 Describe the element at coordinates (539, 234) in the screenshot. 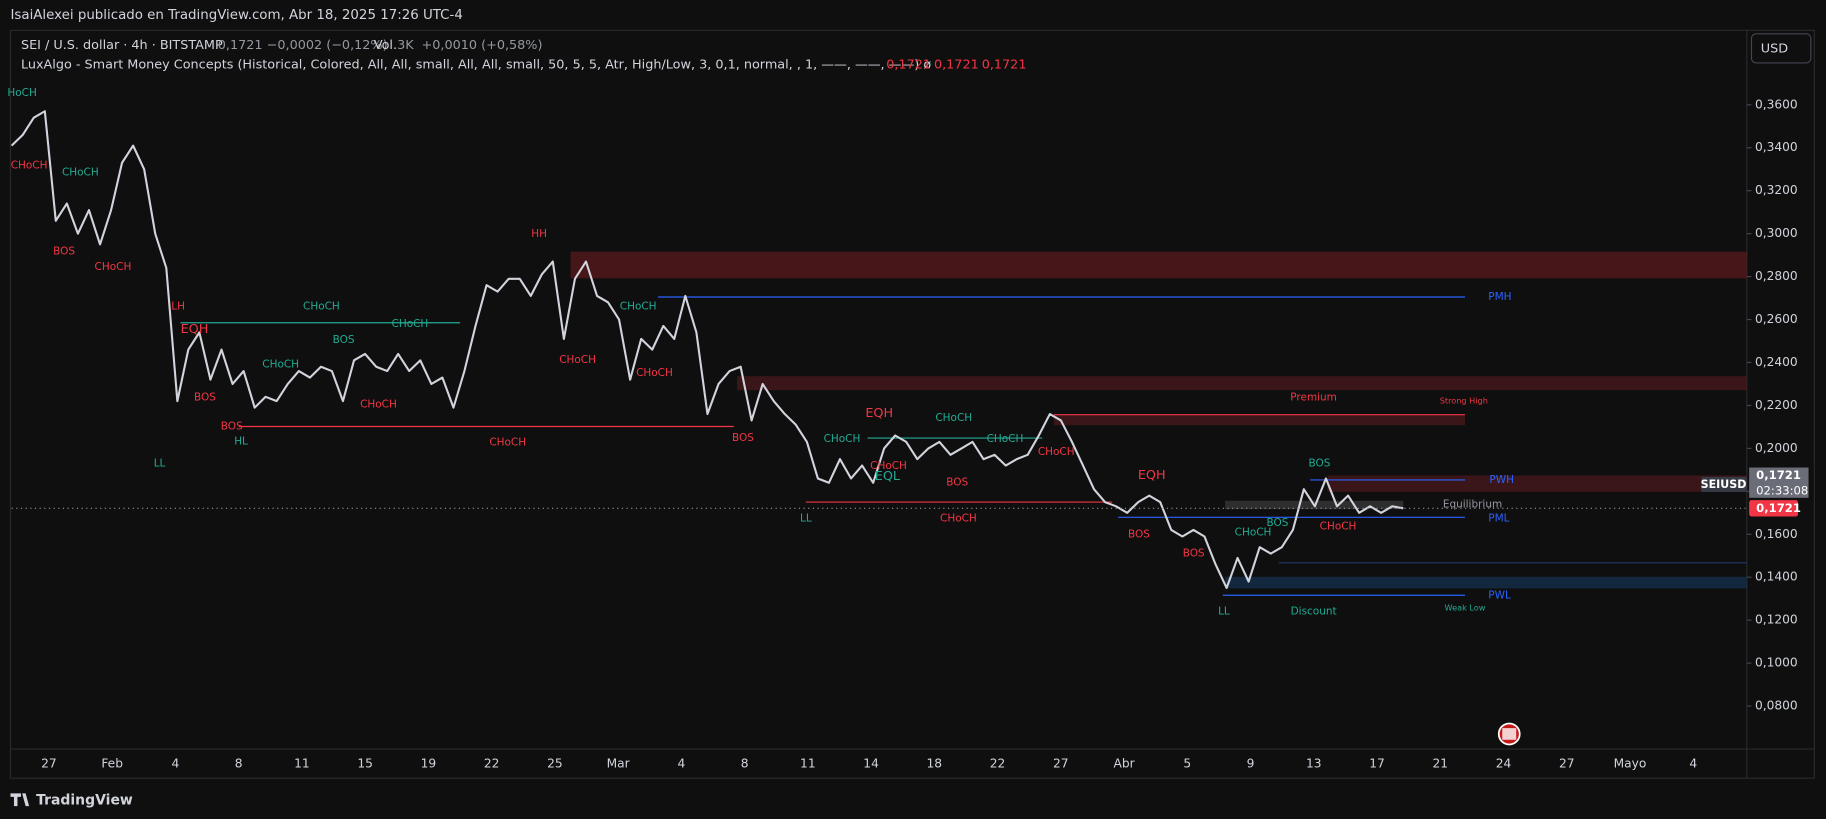

I see `annotation: HH` at that location.